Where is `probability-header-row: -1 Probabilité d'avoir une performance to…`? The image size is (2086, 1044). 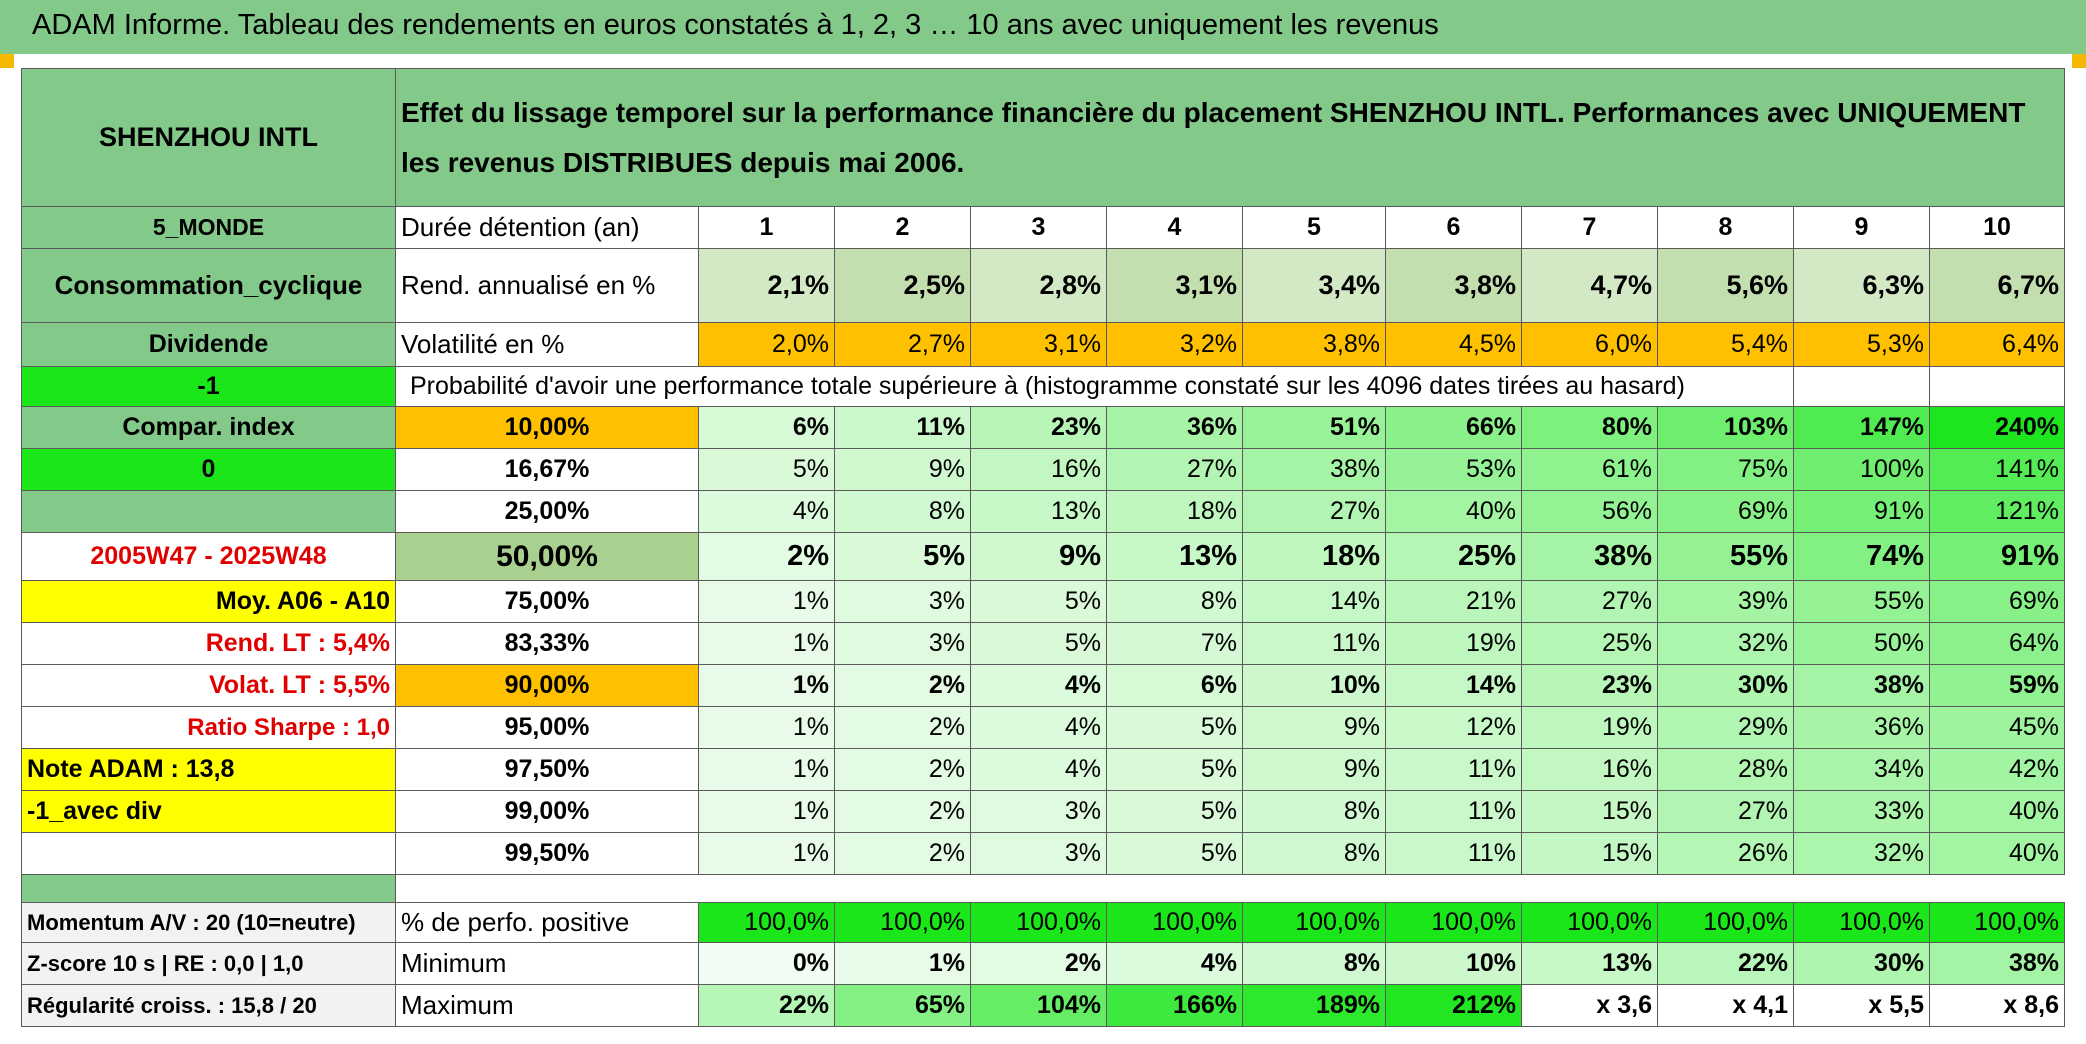
probability-header-row: -1 Probabilité d'avoir une performance to… is located at coordinates (1043, 386).